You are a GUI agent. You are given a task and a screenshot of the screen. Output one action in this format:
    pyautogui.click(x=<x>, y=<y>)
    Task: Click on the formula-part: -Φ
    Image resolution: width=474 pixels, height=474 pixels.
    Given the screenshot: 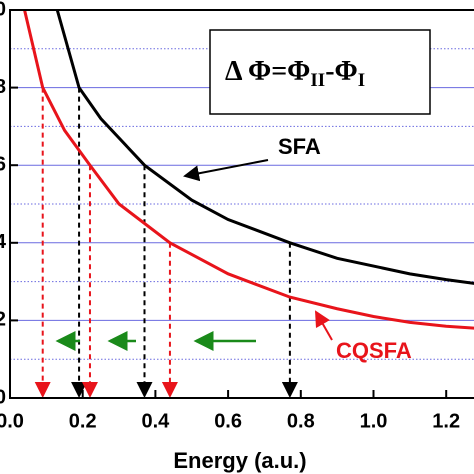 What is the action you would take?
    pyautogui.click(x=341, y=71)
    